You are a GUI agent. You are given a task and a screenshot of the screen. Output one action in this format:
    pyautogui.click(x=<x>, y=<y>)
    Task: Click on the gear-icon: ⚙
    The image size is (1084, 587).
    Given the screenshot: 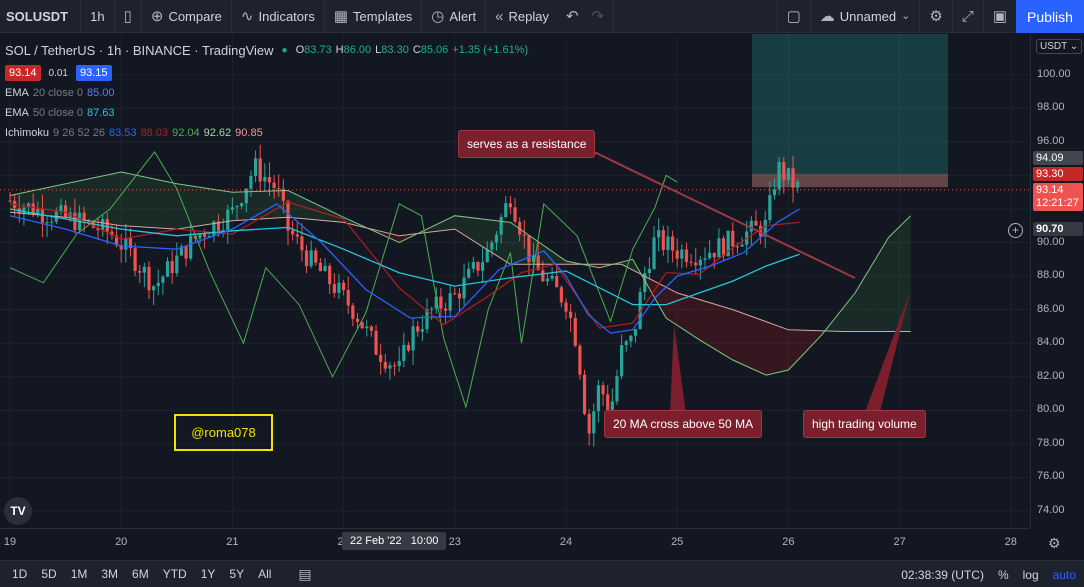 What is the action you would take?
    pyautogui.click(x=936, y=16)
    